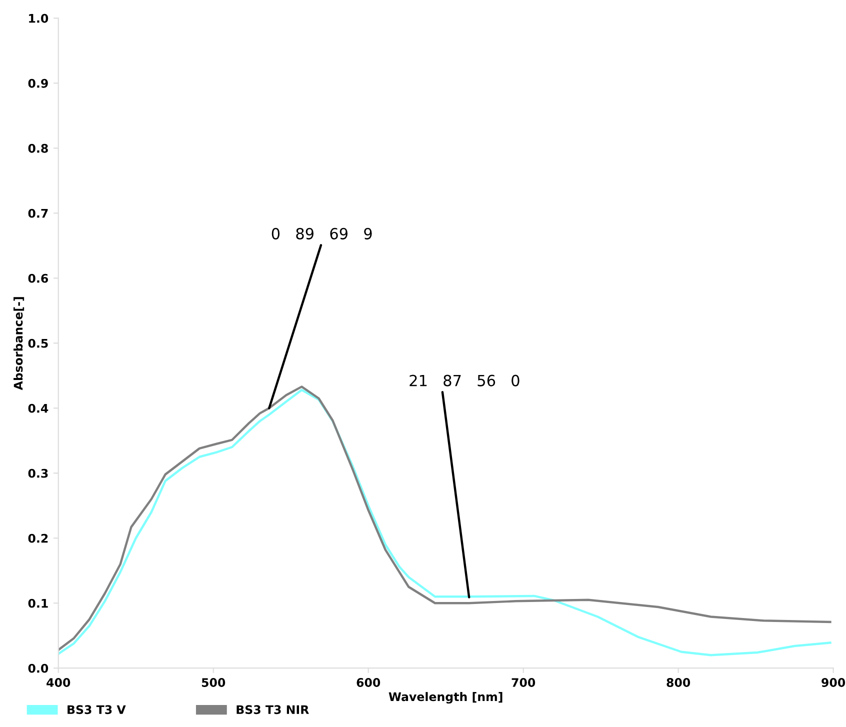 This screenshot has width=846, height=727. What do you see at coordinates (38, 278) in the screenshot?
I see `y-tick-label: 0.6` at bounding box center [38, 278].